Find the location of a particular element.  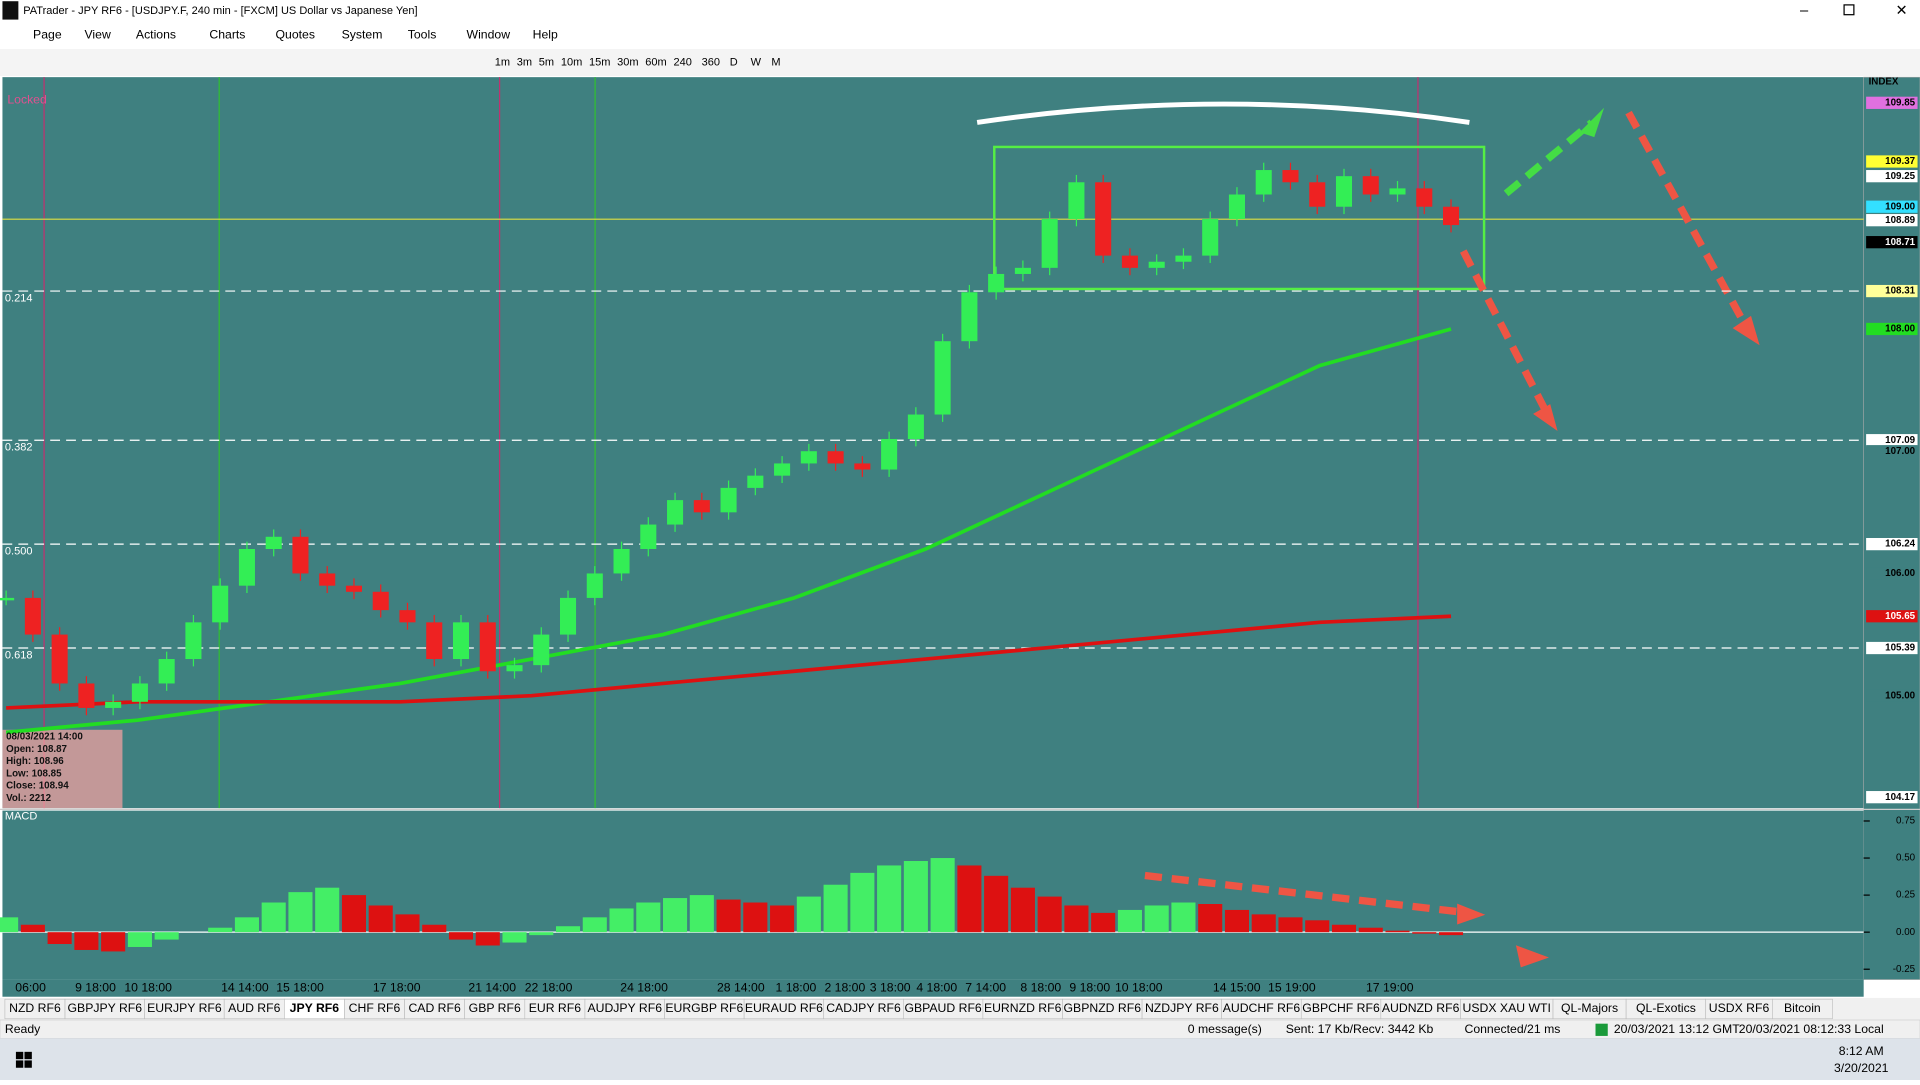

tab-label: USDX XAU WTI is located at coordinates (1507, 1008).